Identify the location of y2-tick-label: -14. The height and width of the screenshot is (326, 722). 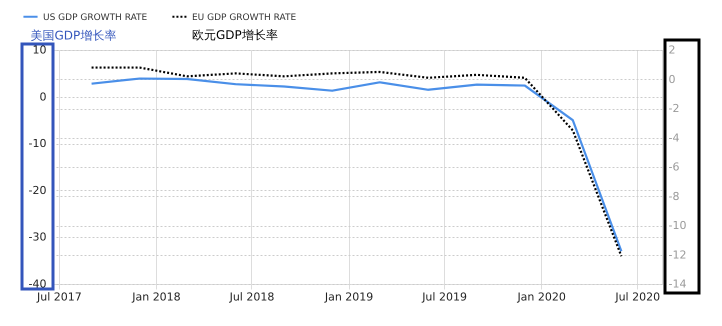
(677, 284).